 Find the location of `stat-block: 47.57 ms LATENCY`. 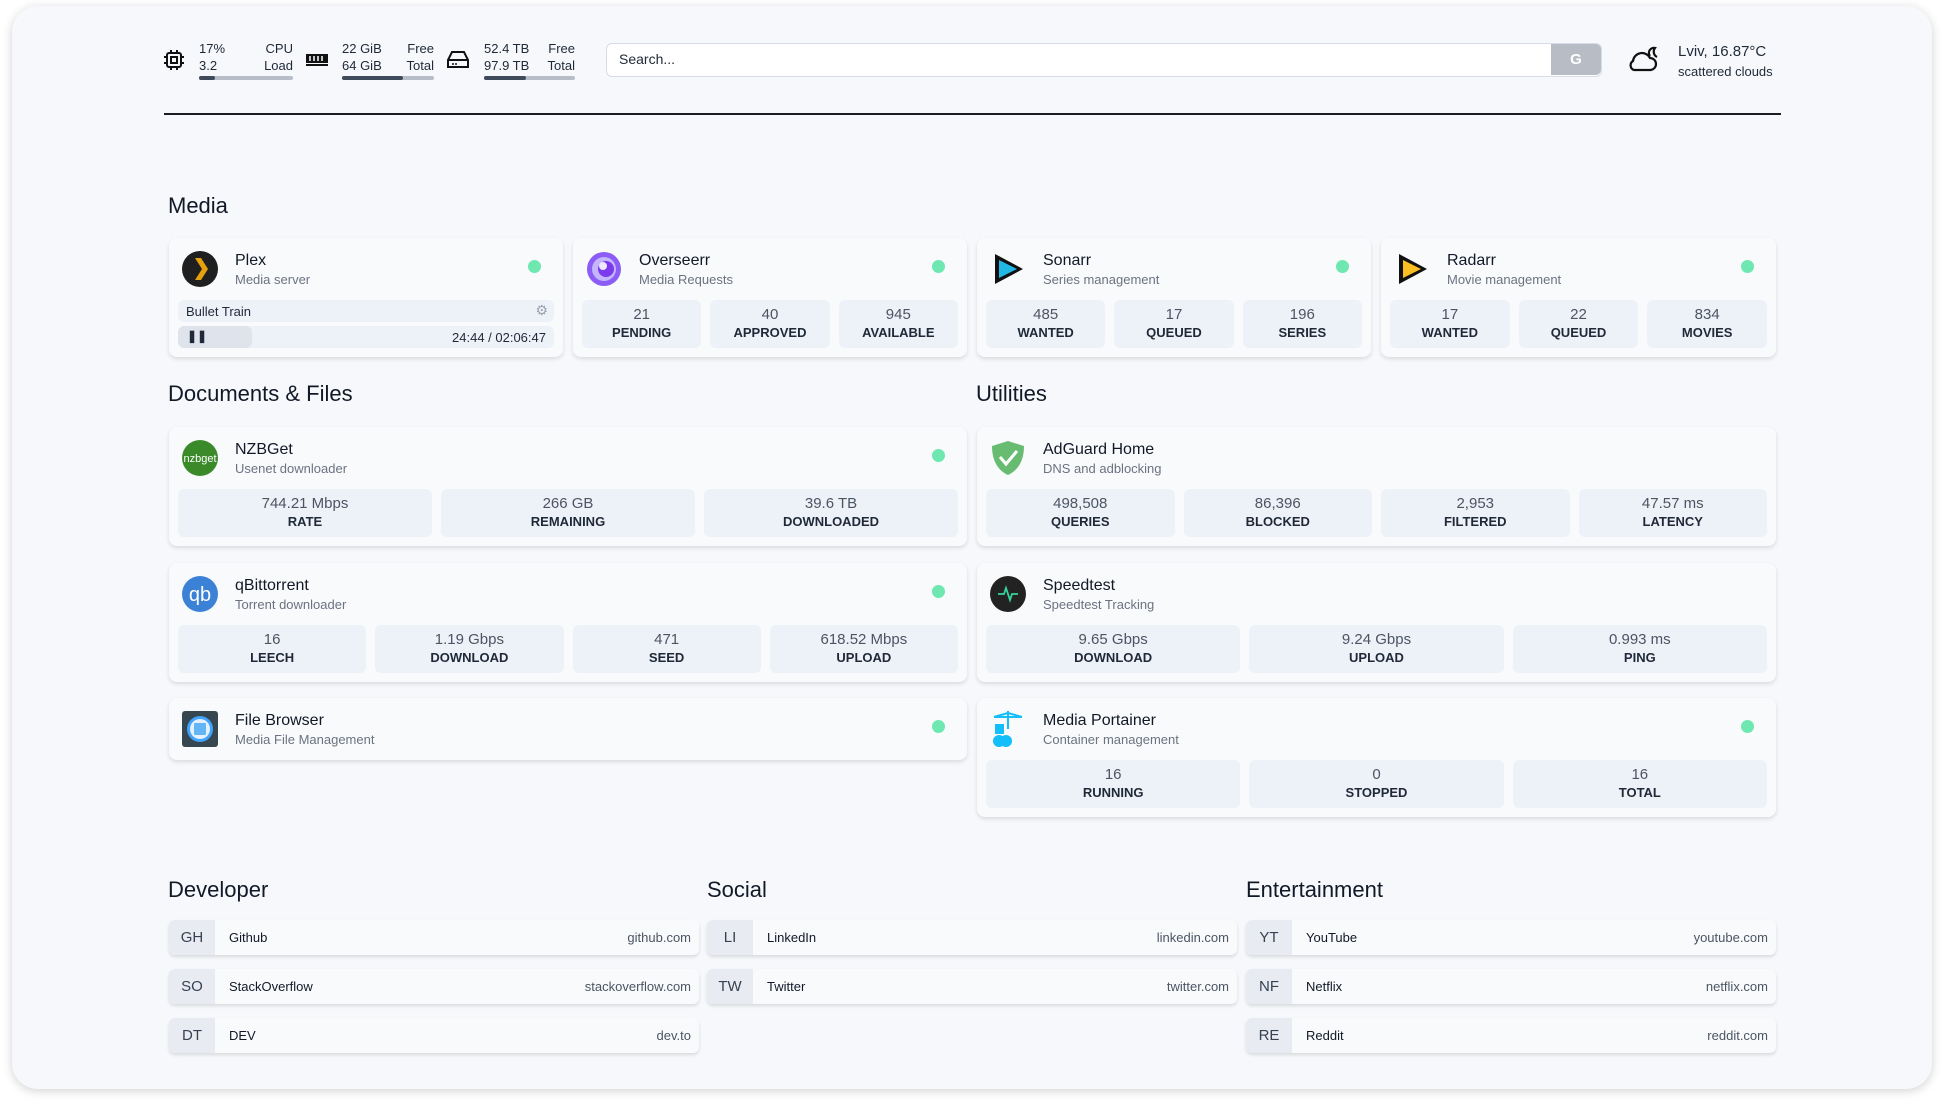

stat-block: 47.57 ms LATENCY is located at coordinates (1672, 513).